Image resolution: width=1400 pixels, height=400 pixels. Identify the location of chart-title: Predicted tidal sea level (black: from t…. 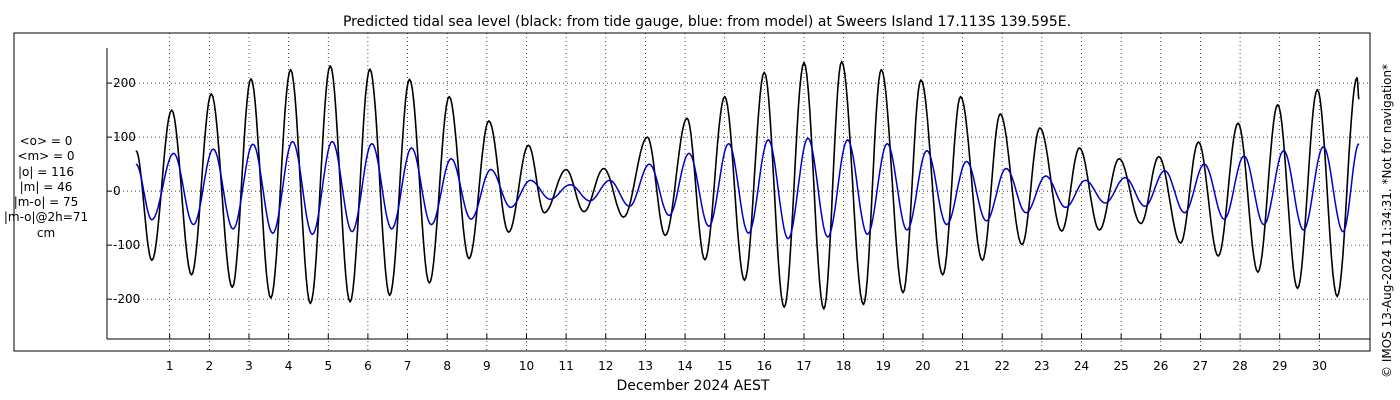
(707, 22).